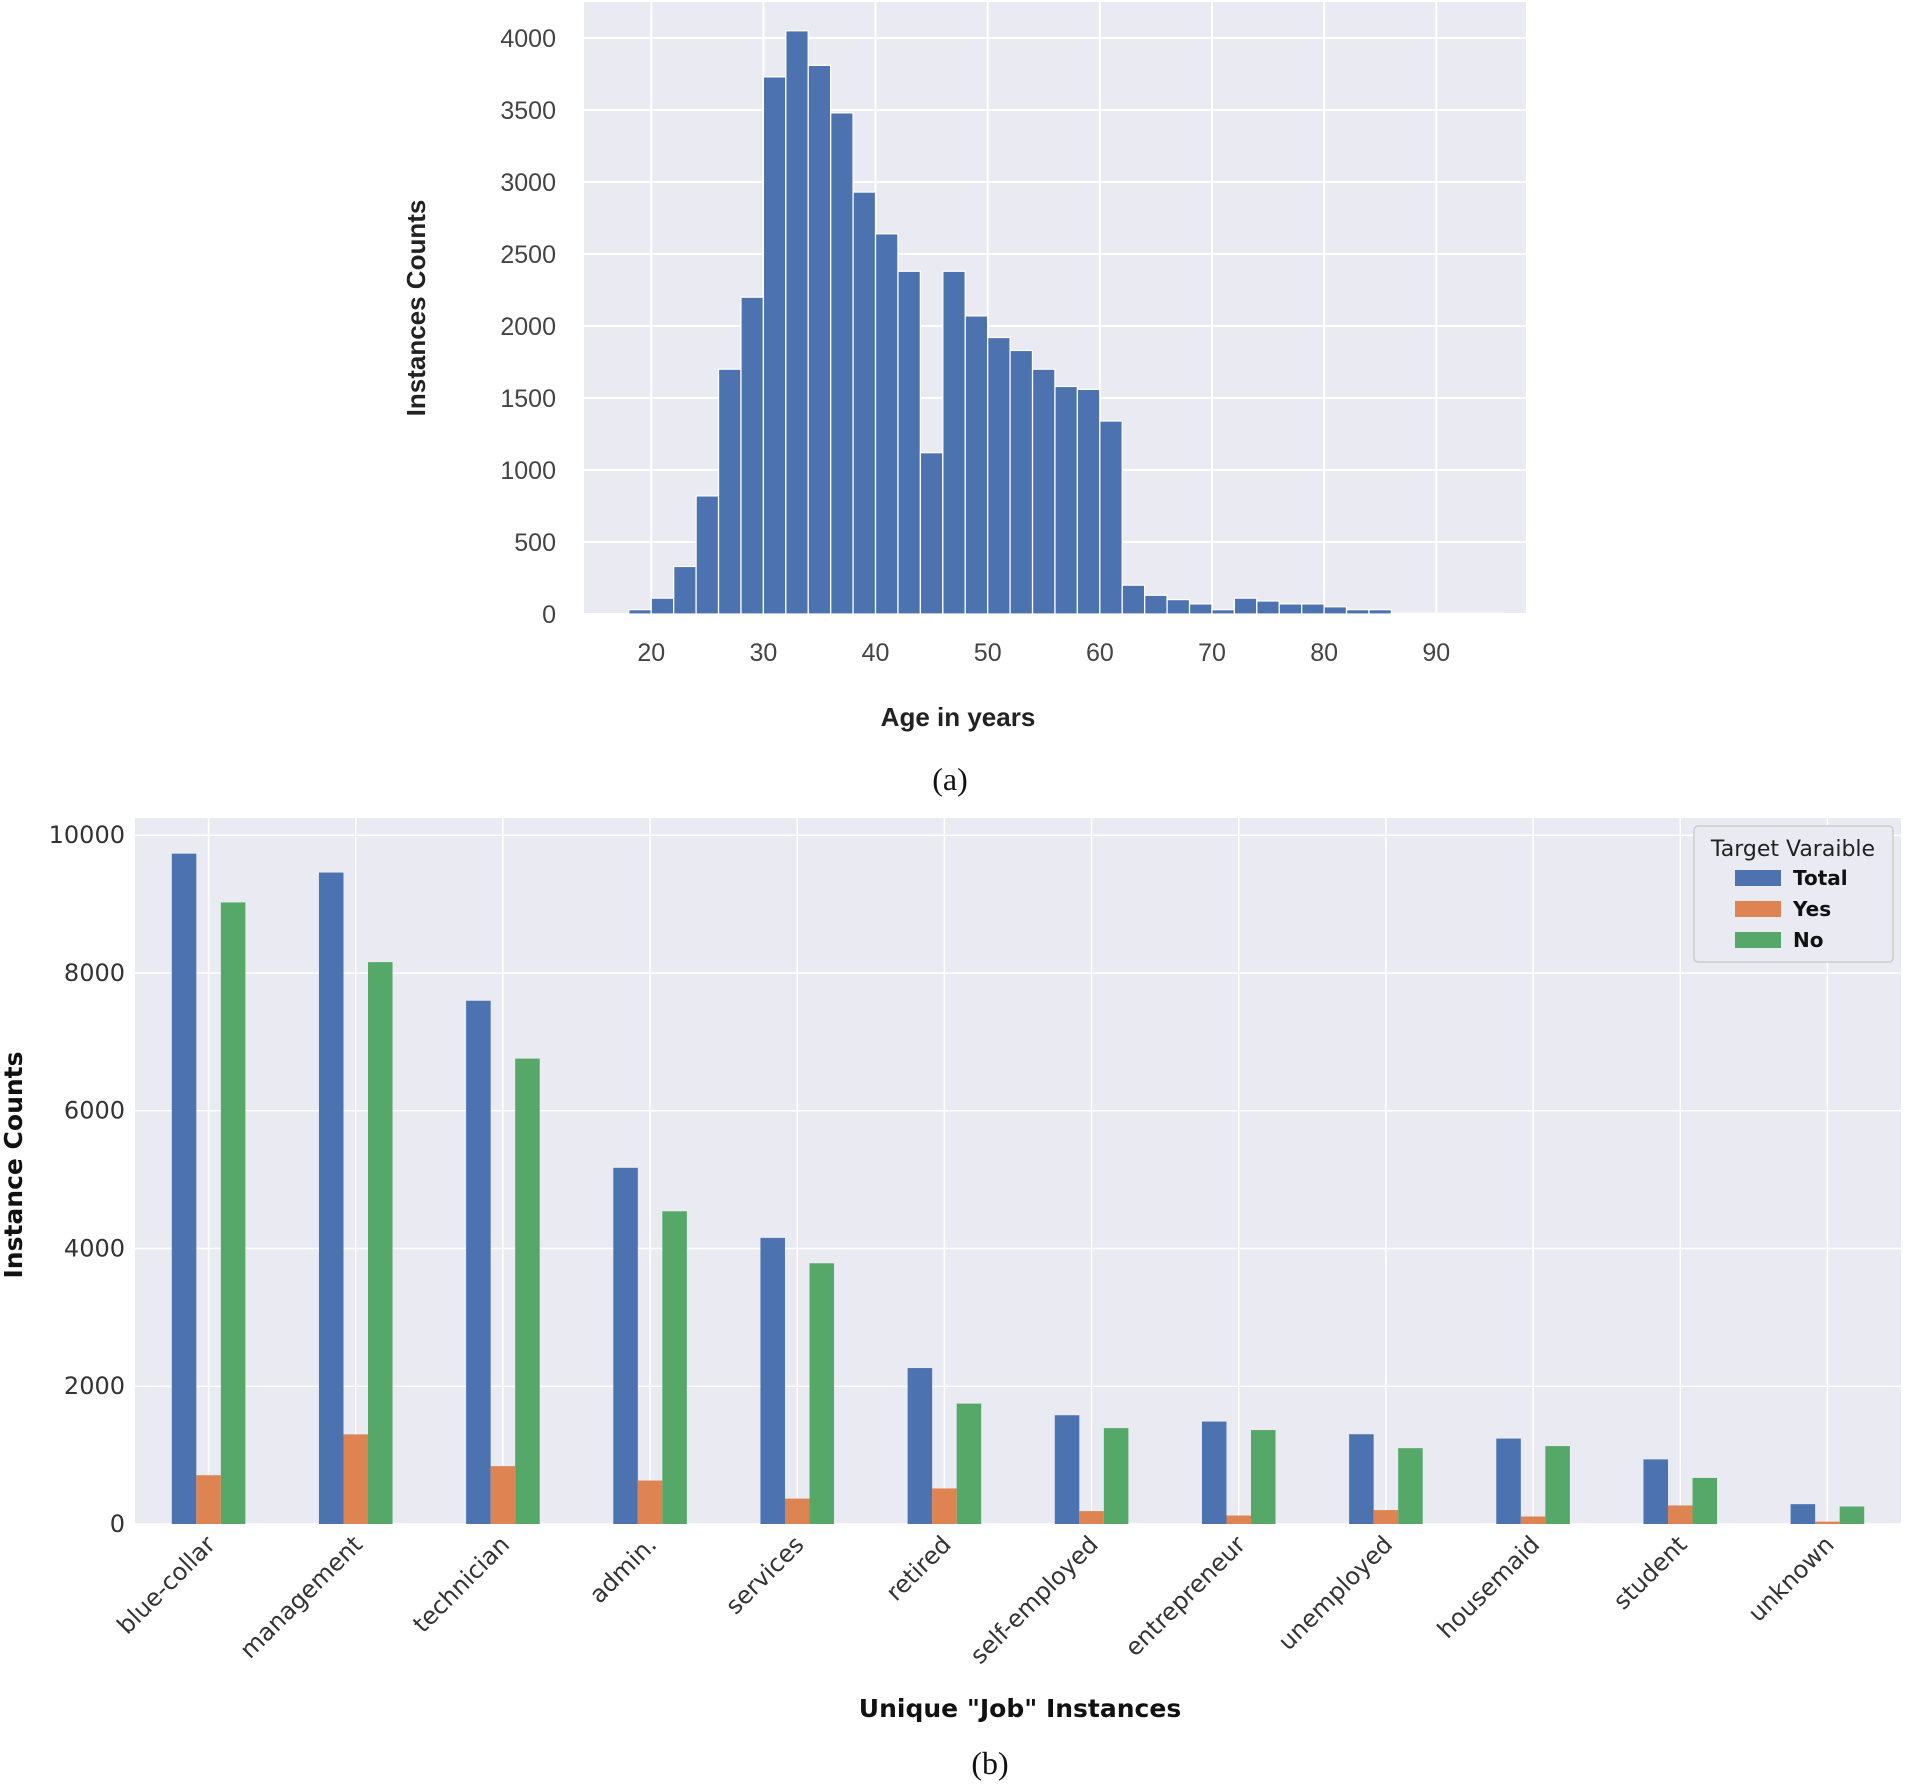  I want to click on chart-b-y-axis-title: Instance Counts, so click(14, 1164).